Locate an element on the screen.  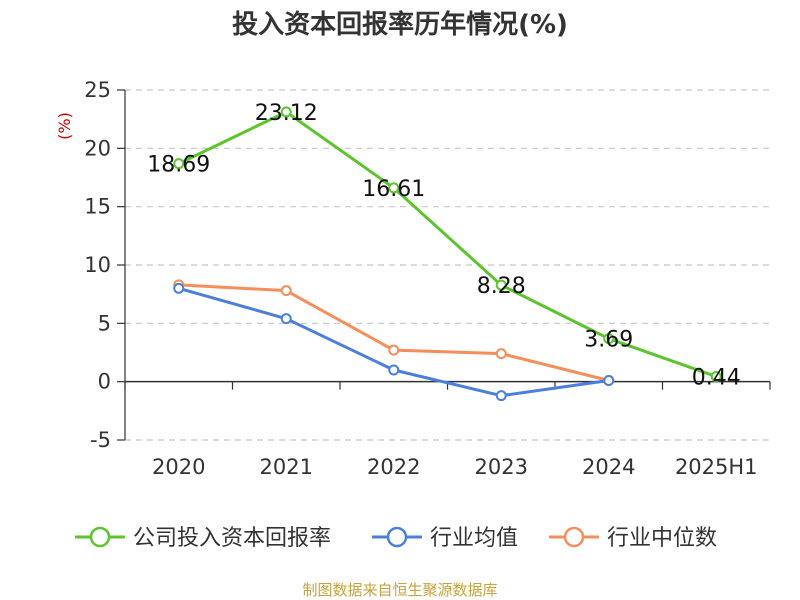
chart-title: 投入资本回报率历年情况(%) is located at coordinates (400, 24).